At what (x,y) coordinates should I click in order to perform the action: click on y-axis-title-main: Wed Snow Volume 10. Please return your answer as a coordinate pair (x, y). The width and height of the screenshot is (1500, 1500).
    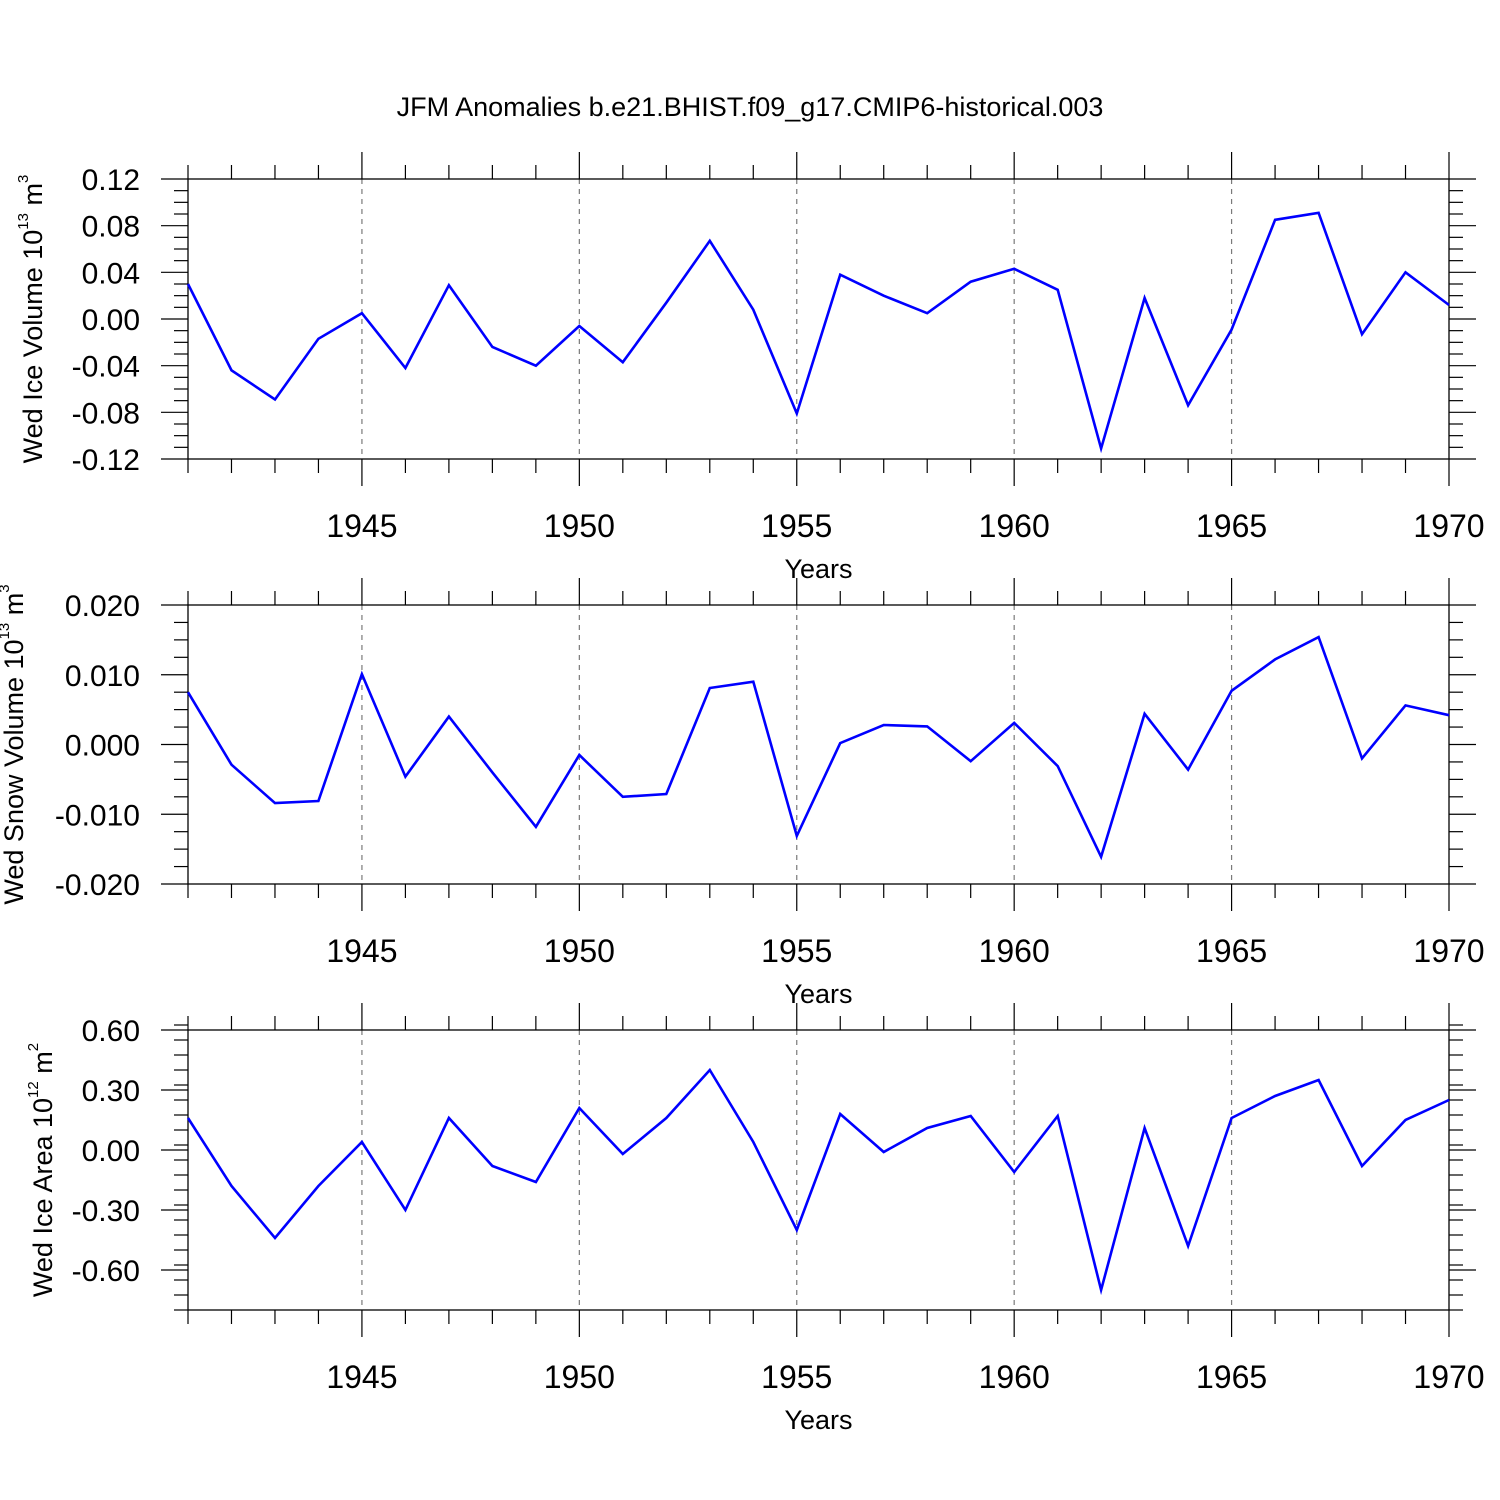
    Looking at the image, I should click on (14, 771).